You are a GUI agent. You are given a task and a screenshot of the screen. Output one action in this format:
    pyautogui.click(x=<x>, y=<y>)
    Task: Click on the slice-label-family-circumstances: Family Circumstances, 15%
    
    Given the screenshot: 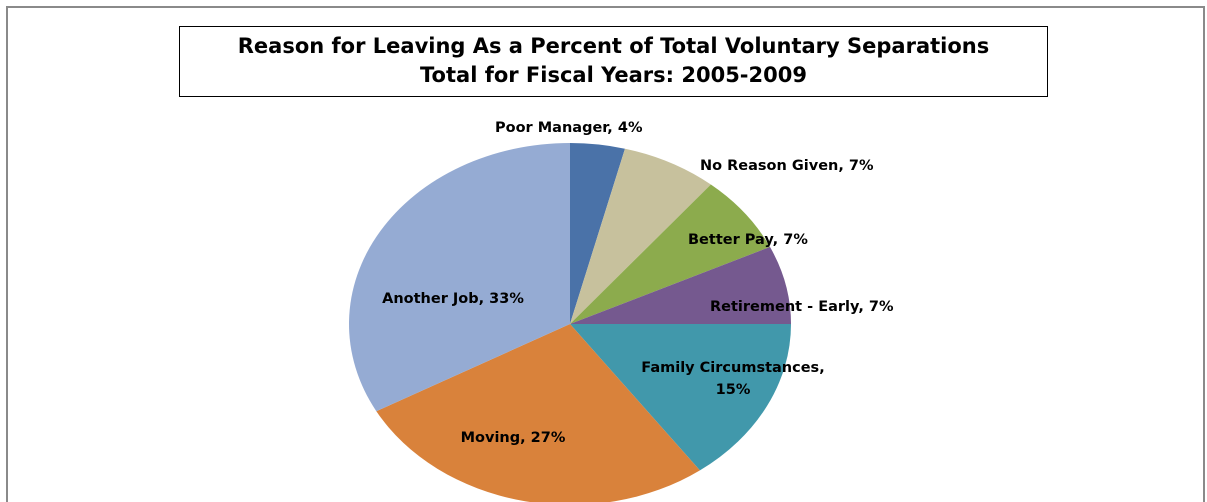 What is the action you would take?
    pyautogui.click(x=732, y=379)
    